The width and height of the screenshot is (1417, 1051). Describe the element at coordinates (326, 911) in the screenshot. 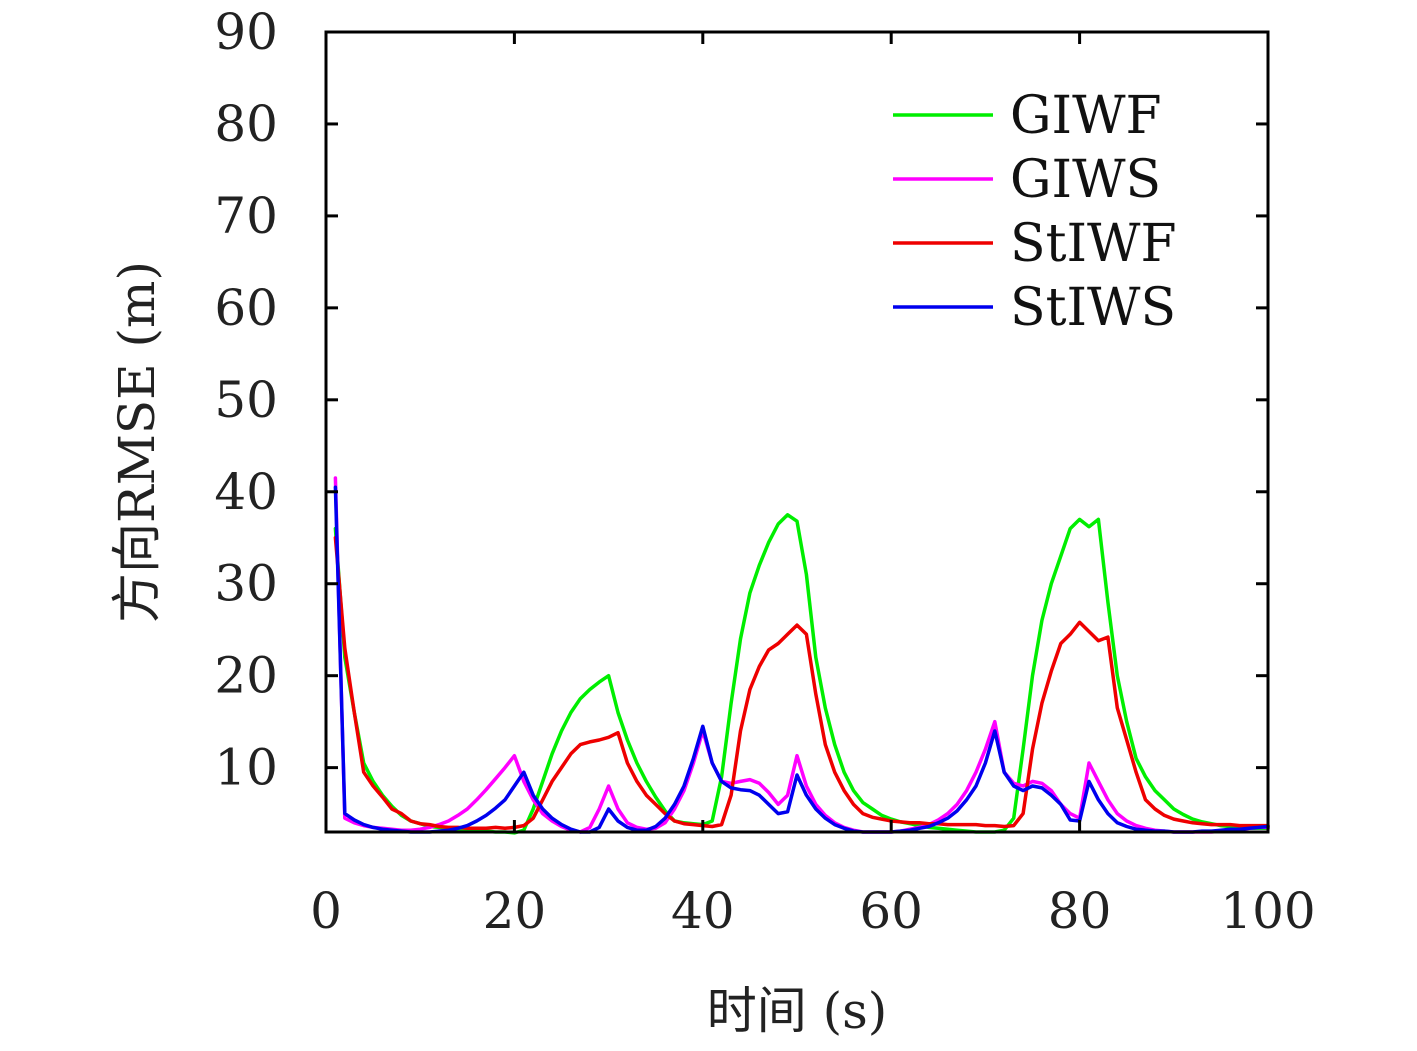

I see `x-tick-label: 0` at that location.